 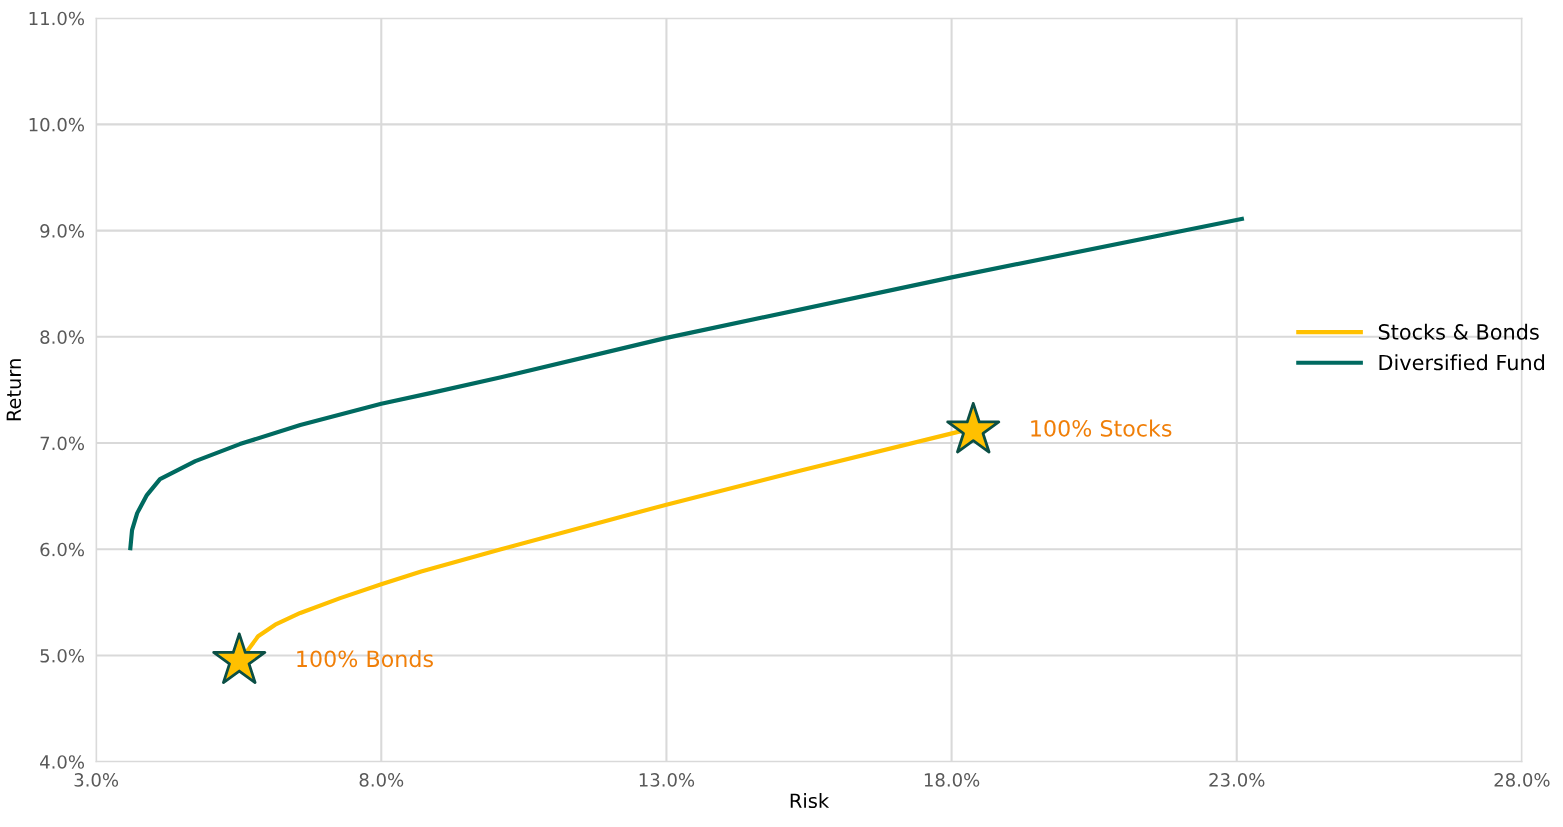 I want to click on y-tick-label: 11.0%, so click(x=57, y=18).